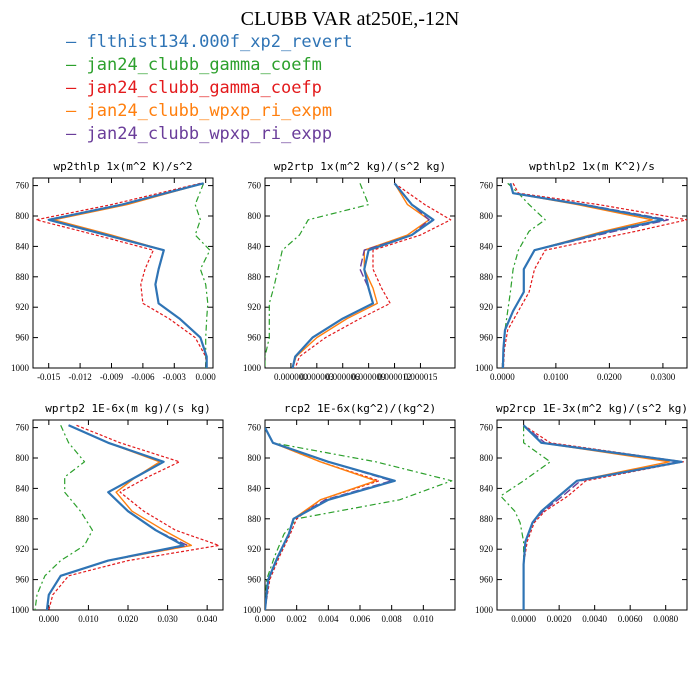  What do you see at coordinates (392, 619) in the screenshot?
I see `x-tick-label: 0.008` at bounding box center [392, 619].